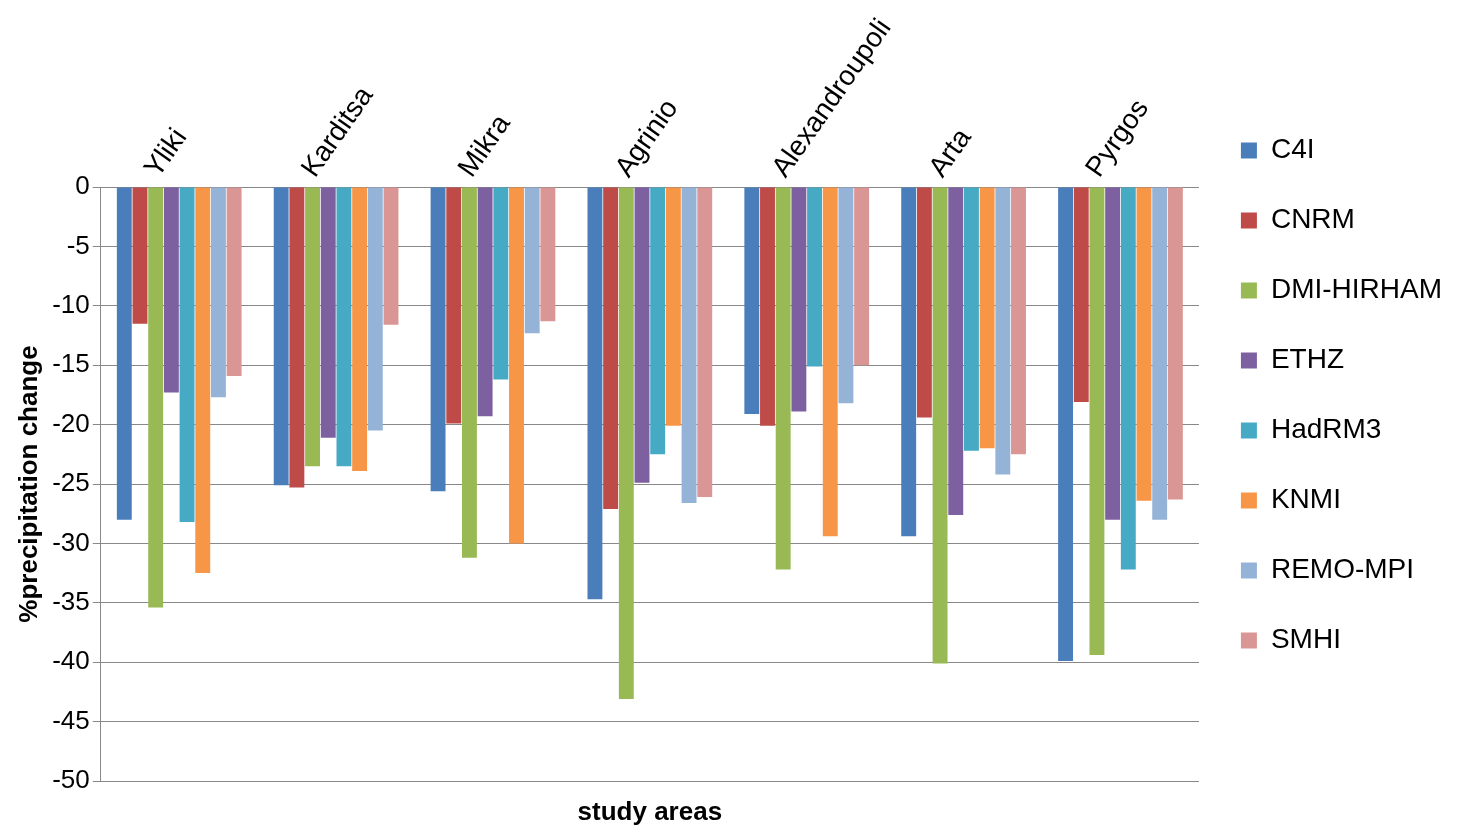 This screenshot has height=831, width=1462. What do you see at coordinates (1326, 429) in the screenshot?
I see `legend-label: HadRM3` at bounding box center [1326, 429].